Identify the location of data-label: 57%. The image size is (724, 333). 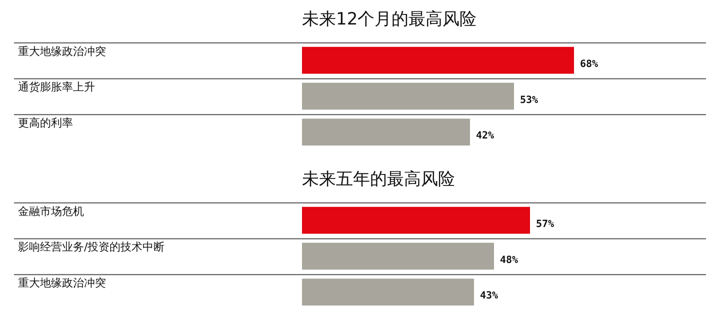
(545, 224).